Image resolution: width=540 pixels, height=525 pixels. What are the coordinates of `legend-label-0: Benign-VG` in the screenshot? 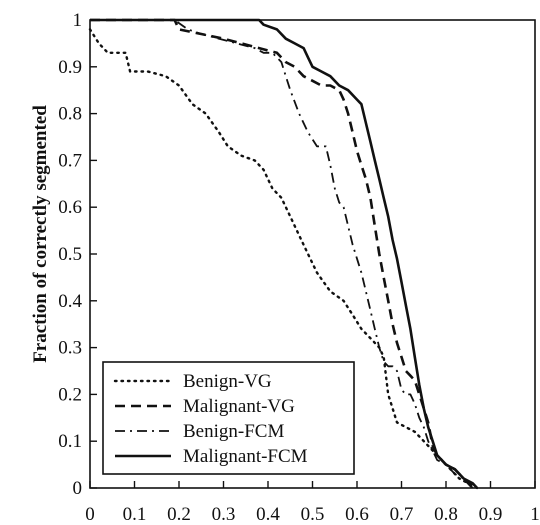 It's located at (227, 381).